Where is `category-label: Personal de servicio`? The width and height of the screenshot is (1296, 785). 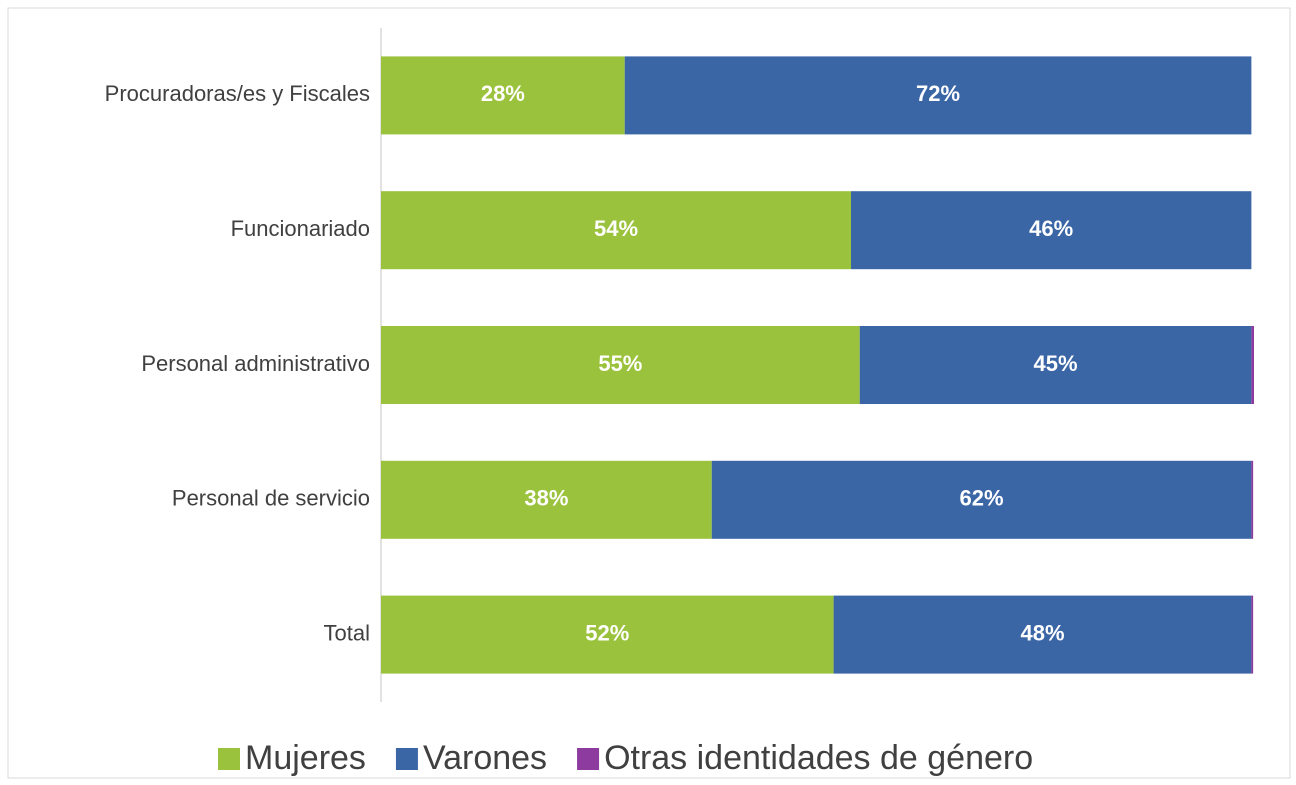 category-label: Personal de servicio is located at coordinates (271, 498).